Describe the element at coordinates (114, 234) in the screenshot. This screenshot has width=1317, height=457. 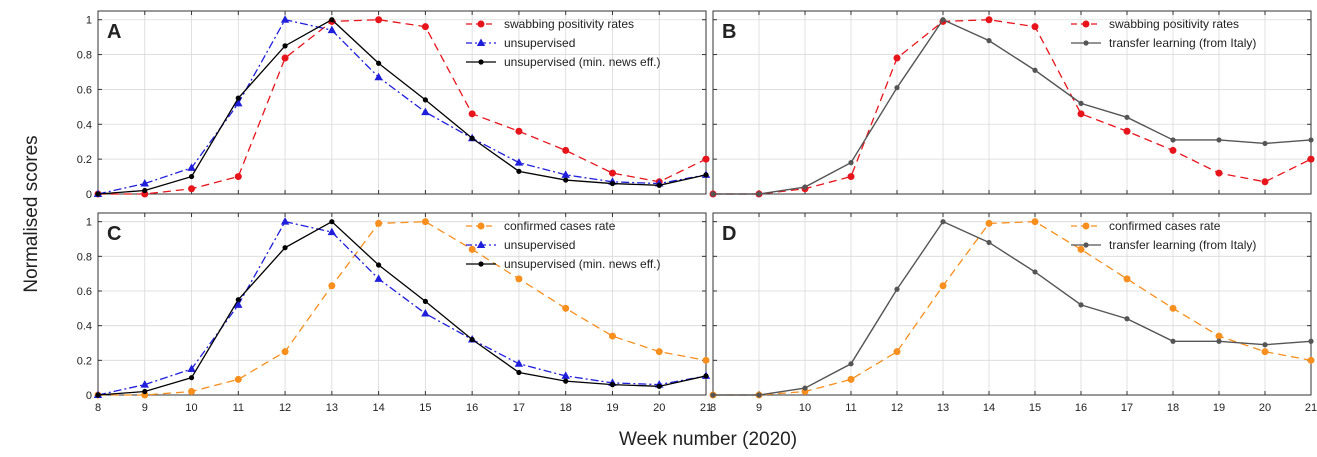
I see `panel-label: C` at that location.